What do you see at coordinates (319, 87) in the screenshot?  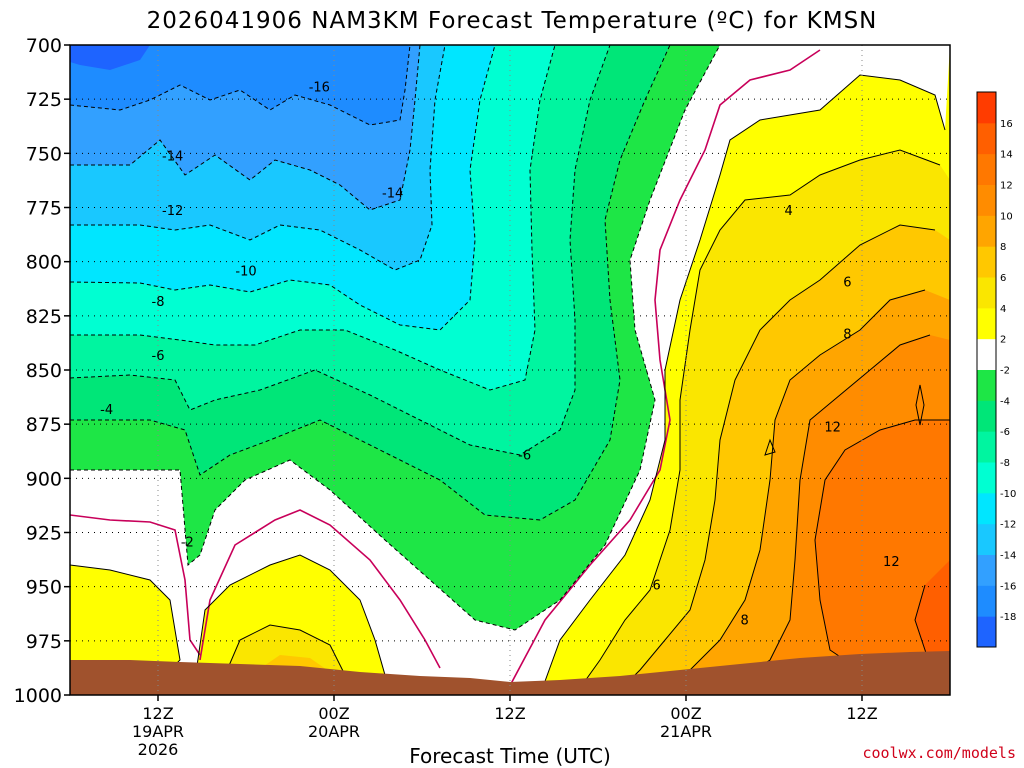 I see `contour-label: -16` at bounding box center [319, 87].